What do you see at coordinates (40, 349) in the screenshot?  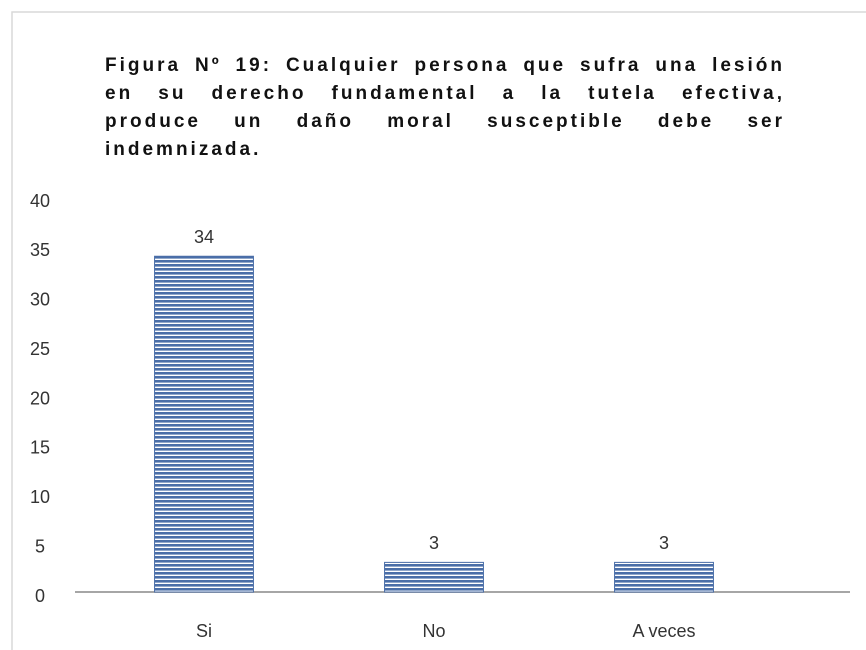 I see `y-tick-label: 25` at bounding box center [40, 349].